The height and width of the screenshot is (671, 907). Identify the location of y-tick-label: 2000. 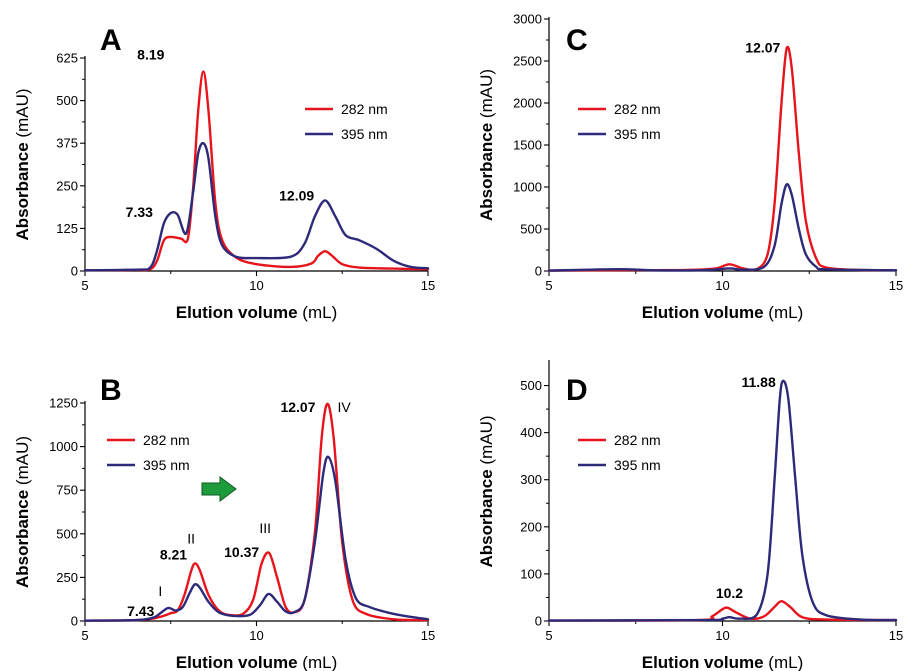
(527, 103).